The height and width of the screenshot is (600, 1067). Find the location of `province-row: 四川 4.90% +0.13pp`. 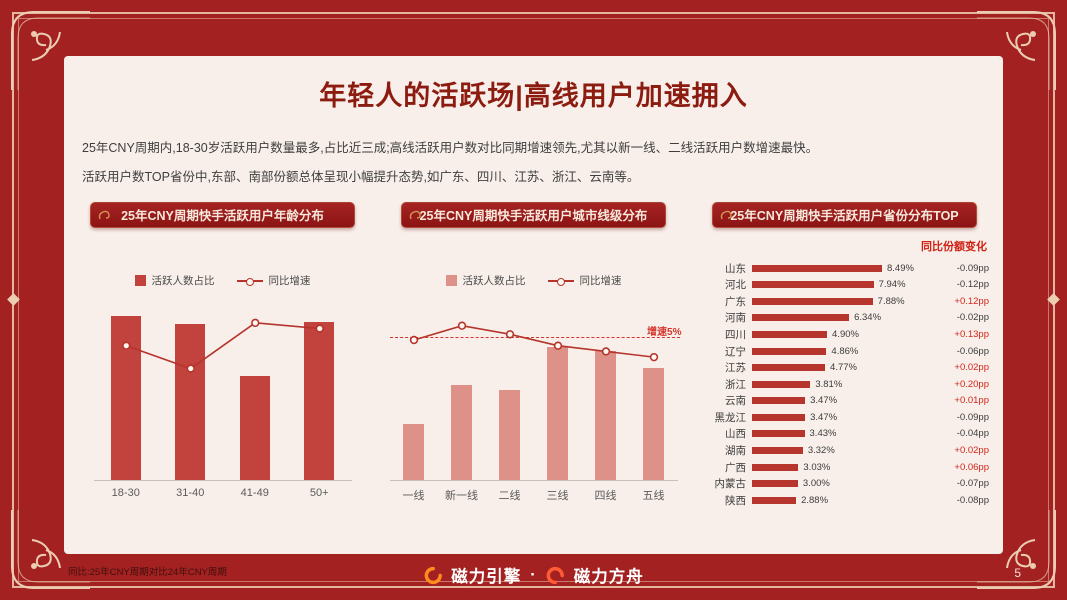

province-row: 四川 4.90% +0.13pp is located at coordinates (844, 334).